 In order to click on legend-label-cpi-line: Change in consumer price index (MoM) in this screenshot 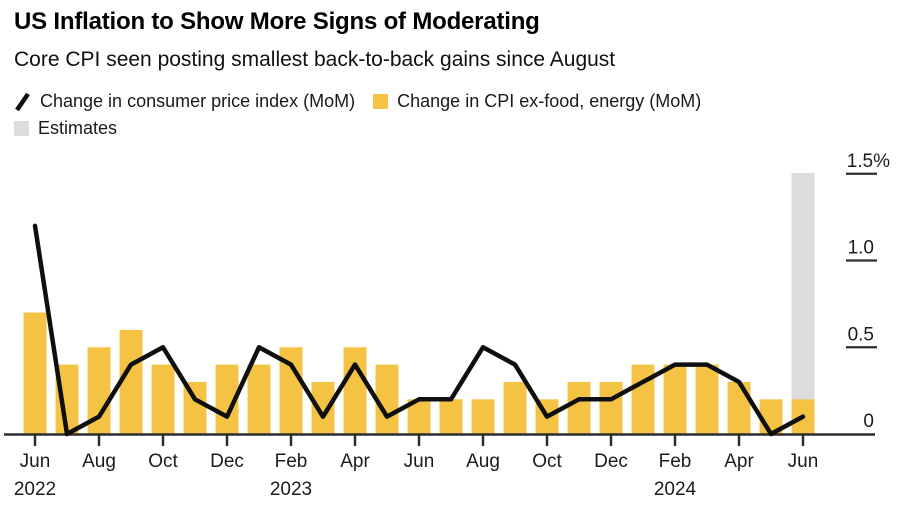, I will do `click(198, 101)`.